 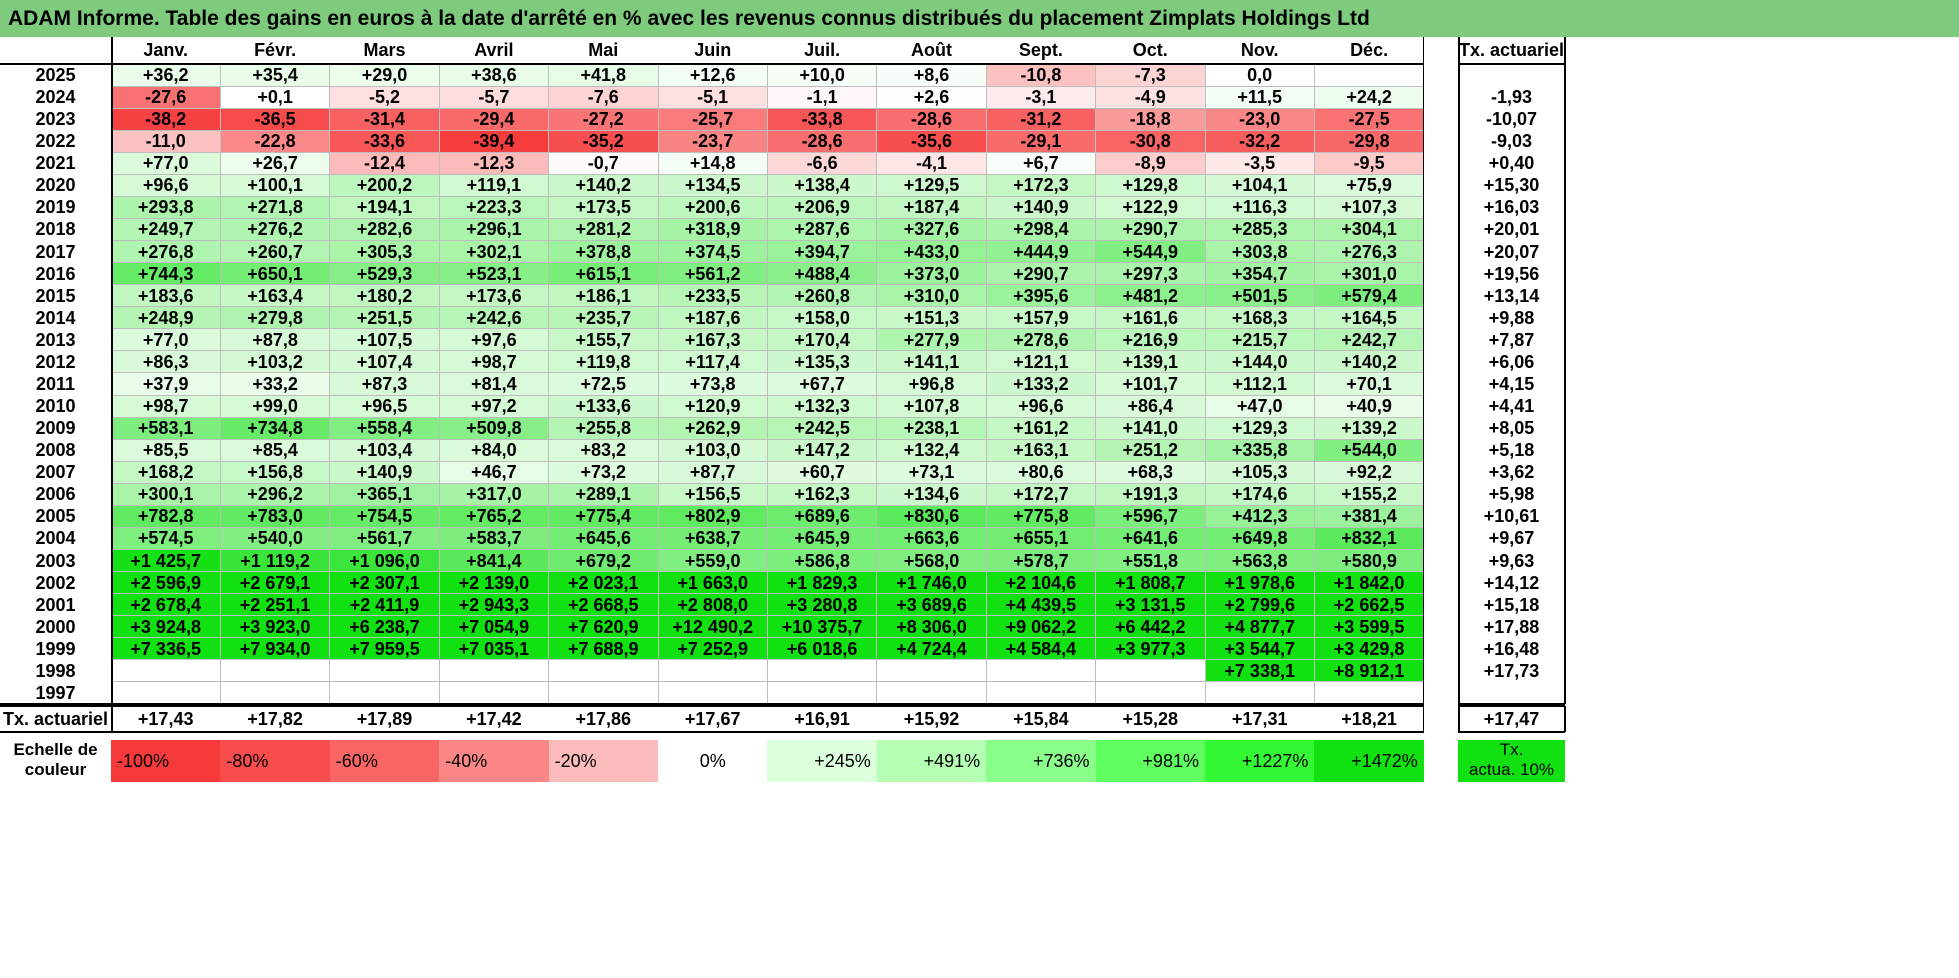 I want to click on table-cell: +754,5, so click(x=384, y=516).